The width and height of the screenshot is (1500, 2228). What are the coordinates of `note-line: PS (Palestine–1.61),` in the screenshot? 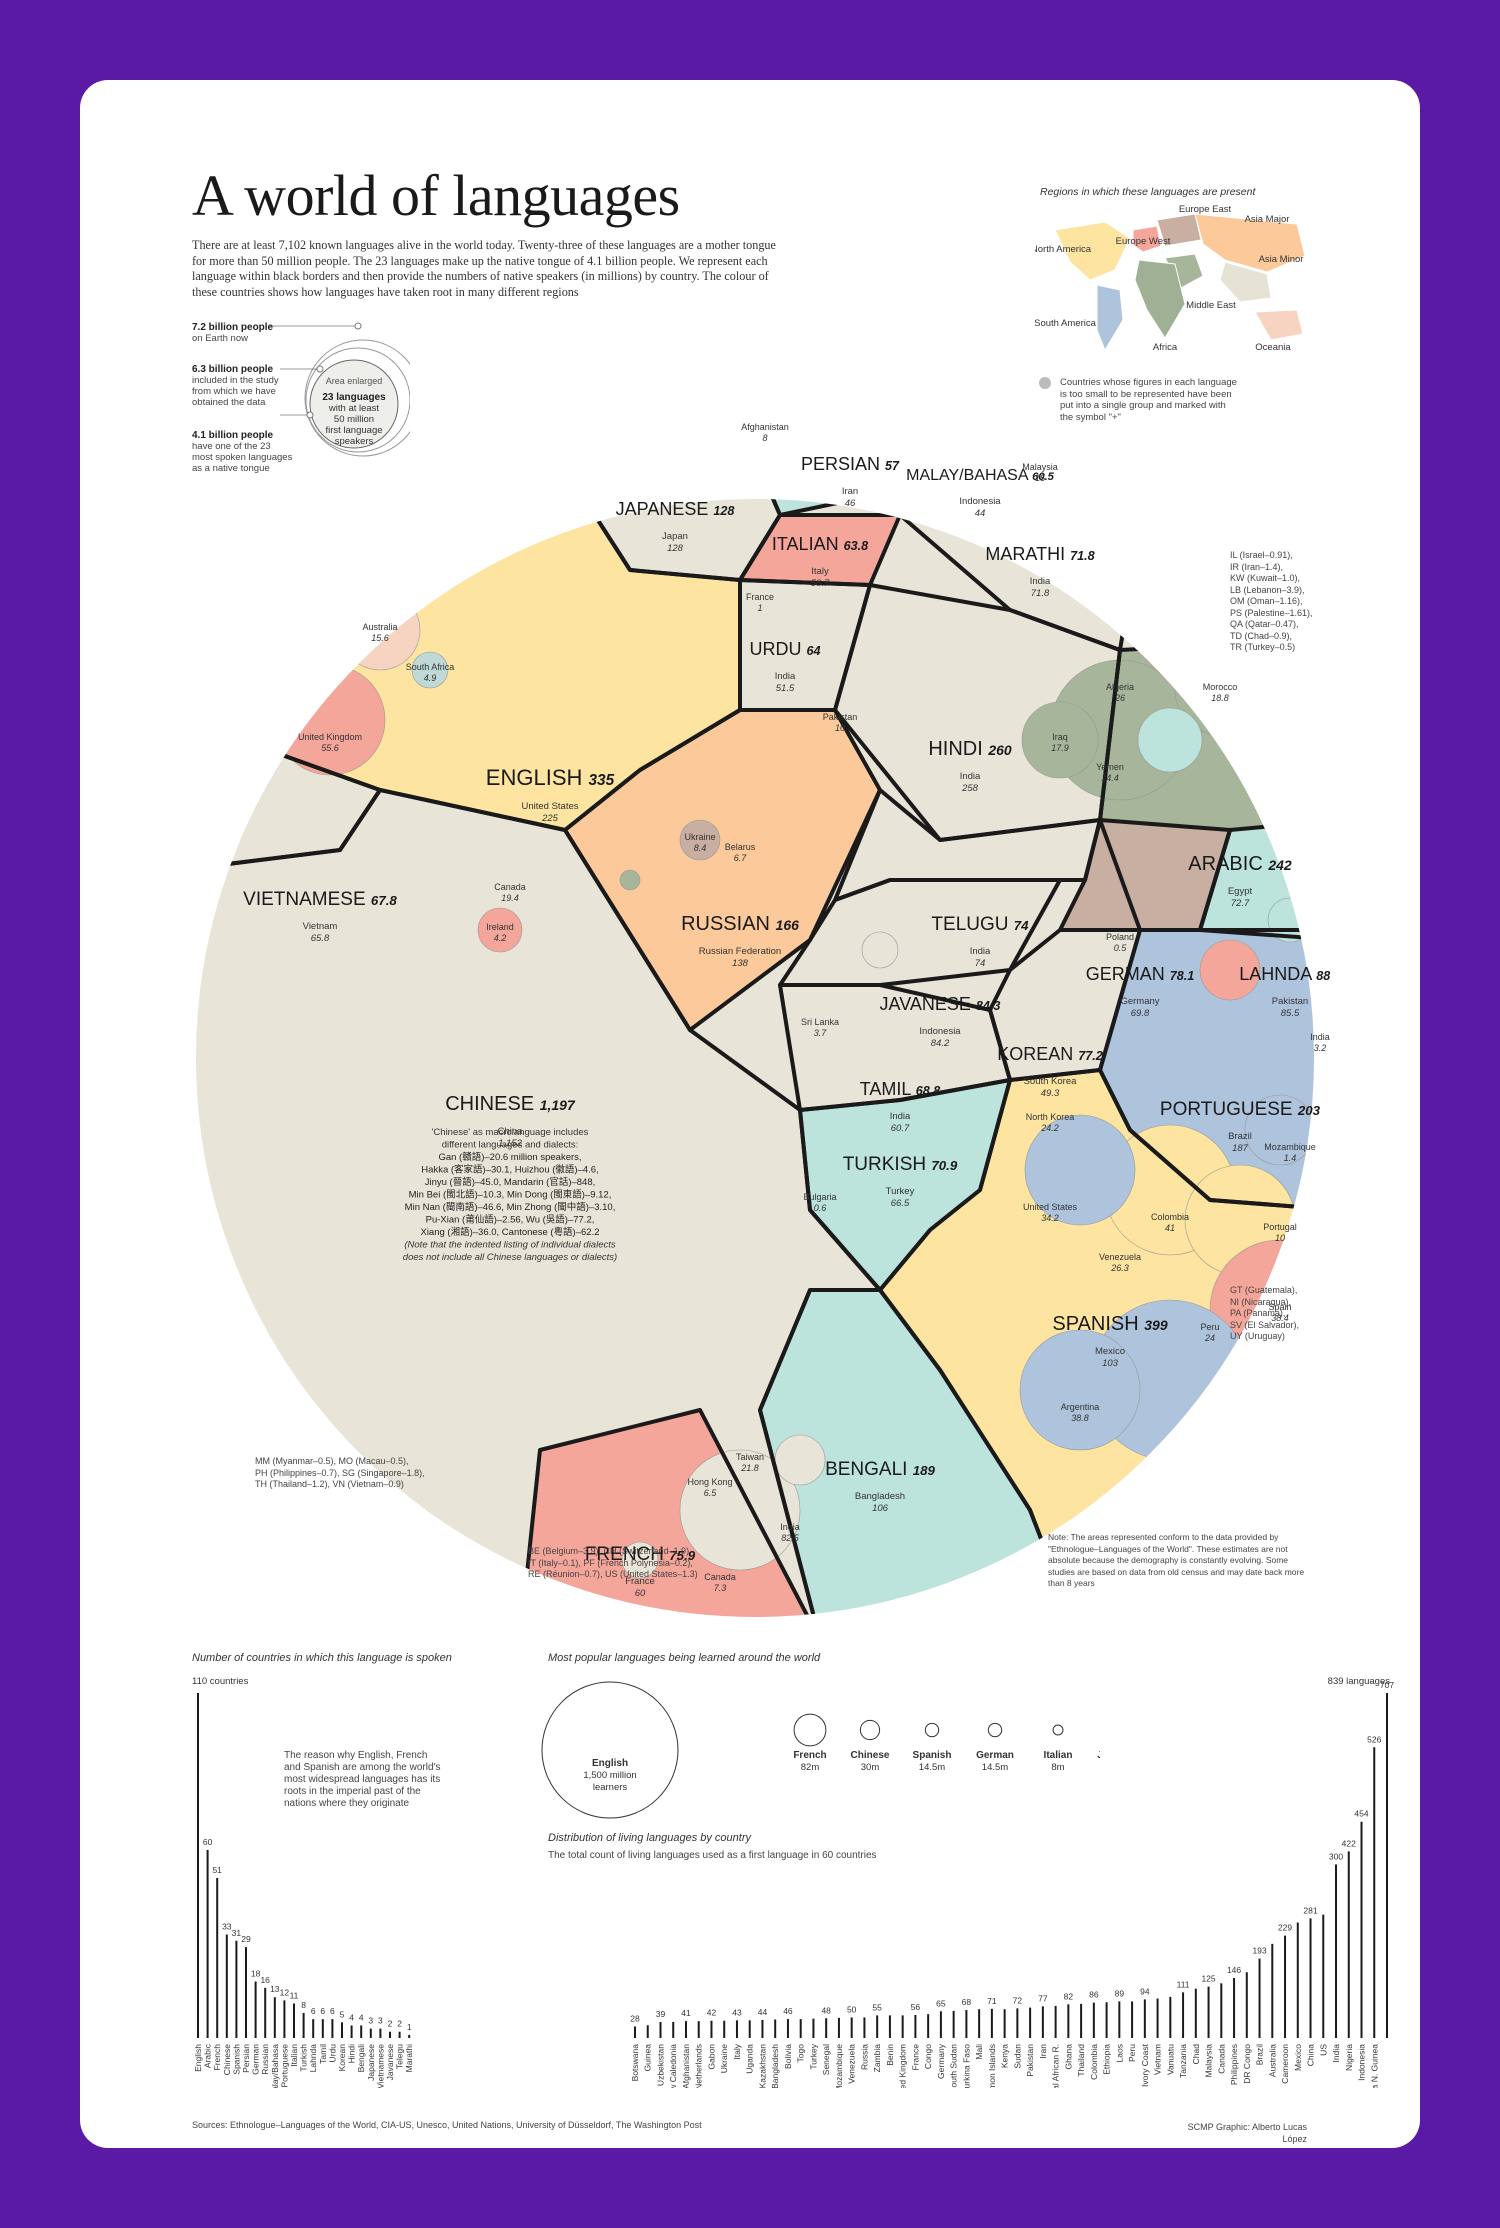 It's located at (1271, 612).